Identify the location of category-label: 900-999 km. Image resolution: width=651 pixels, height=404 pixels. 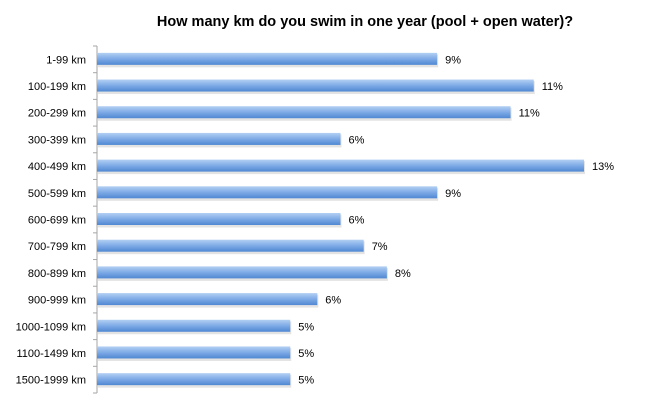
(57, 301).